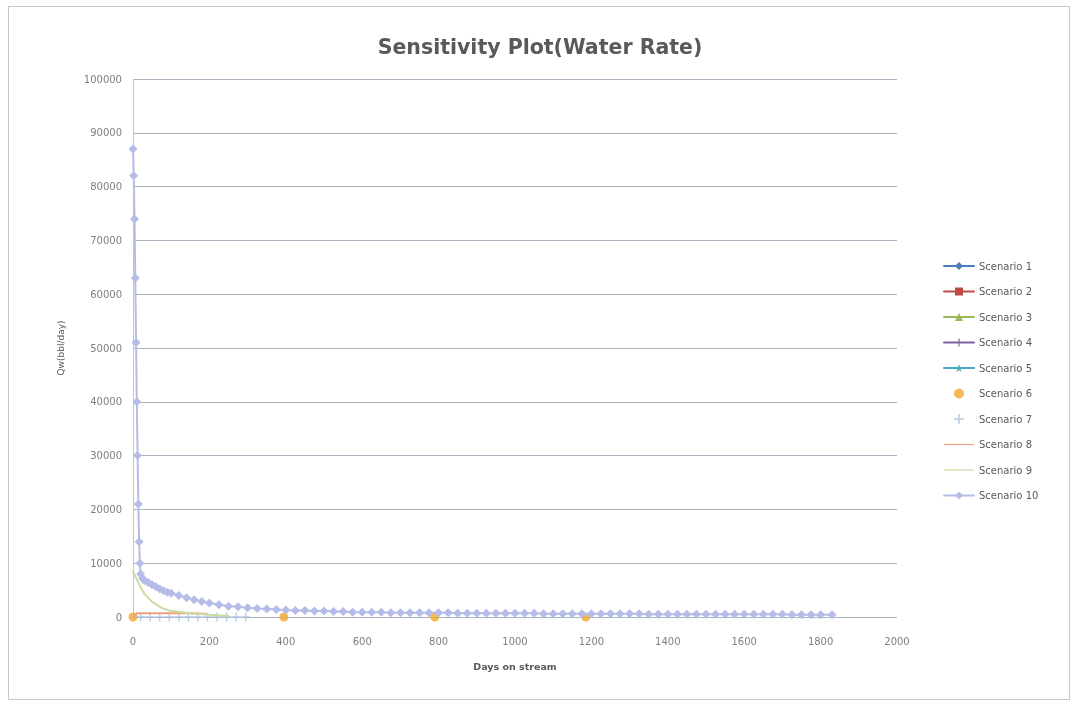  What do you see at coordinates (106, 187) in the screenshot?
I see `y-tick-label: 80000` at bounding box center [106, 187].